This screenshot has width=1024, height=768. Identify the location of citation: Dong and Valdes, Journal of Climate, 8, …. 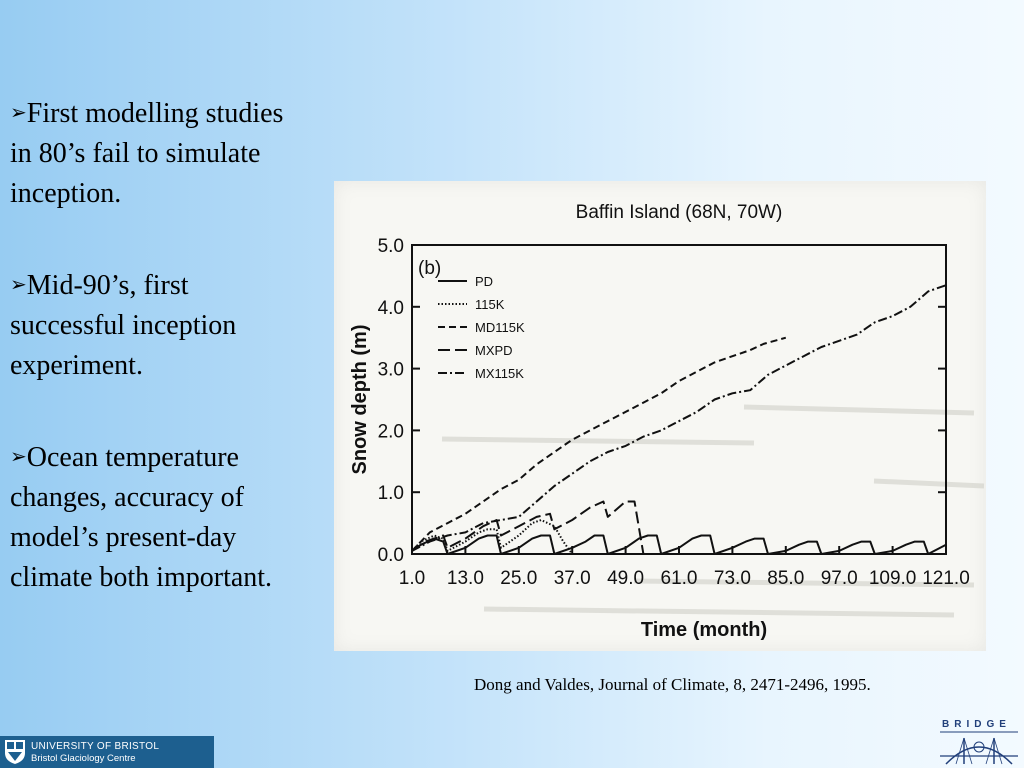
(672, 684).